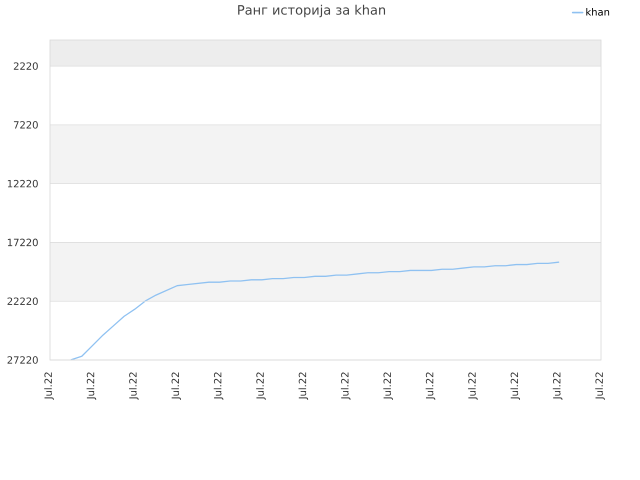 The image size is (640, 480). I want to click on y-tick-label: 7220, so click(26, 125).